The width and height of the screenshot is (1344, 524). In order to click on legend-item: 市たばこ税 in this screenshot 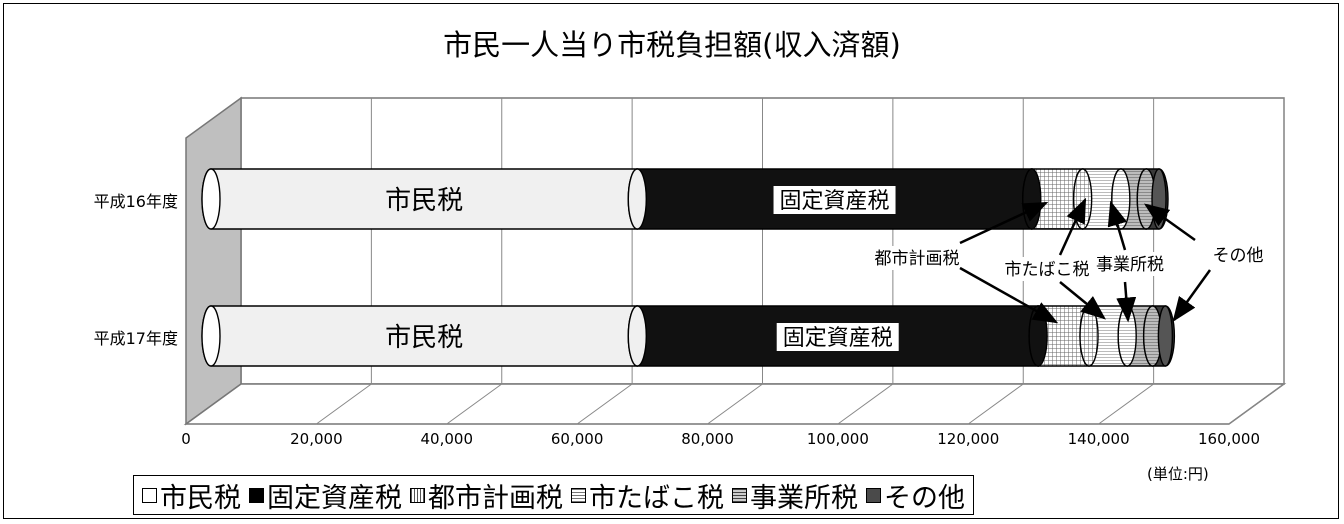, I will do `click(647, 495)`.